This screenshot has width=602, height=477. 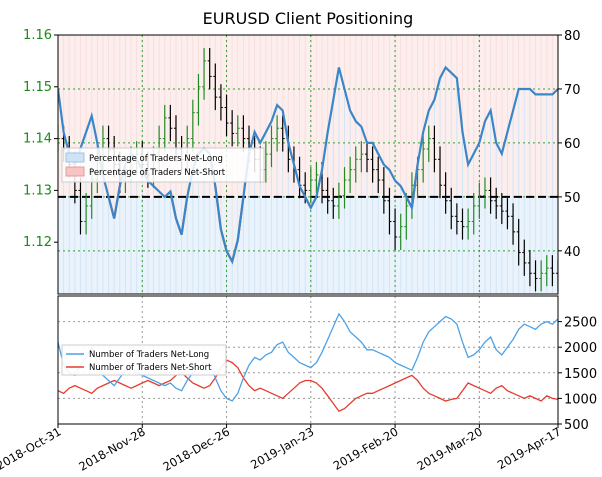 I want to click on right-tick-label-bottom: 1000, so click(x=580, y=399).